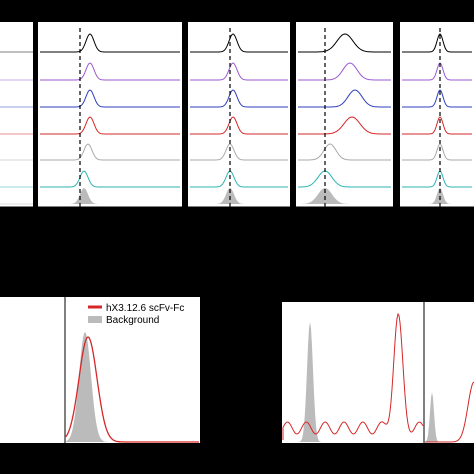 Image resolution: width=474 pixels, height=474 pixels. I want to click on tick-label: 10⁵, so click(10, 220).